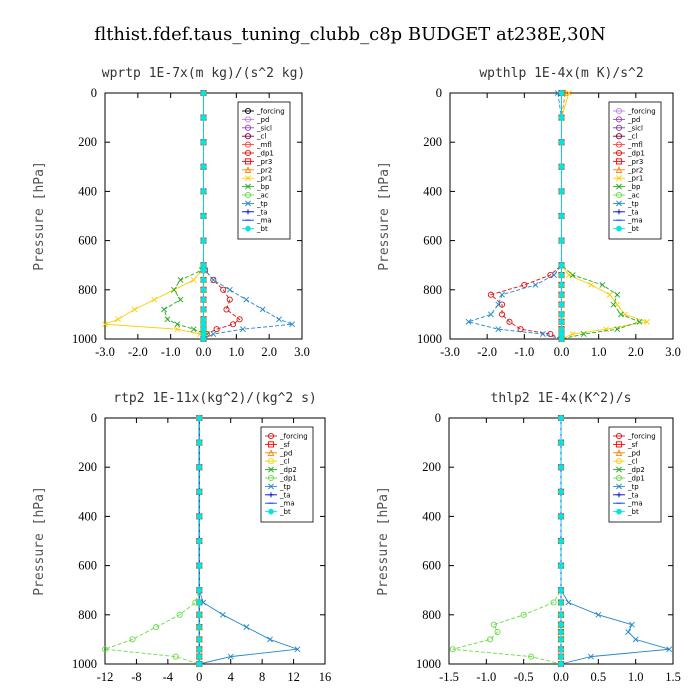  Describe the element at coordinates (215, 398) in the screenshot. I see `panel-title: rtp2 1E-11x(kg^2)/(kg^2 s)` at that location.